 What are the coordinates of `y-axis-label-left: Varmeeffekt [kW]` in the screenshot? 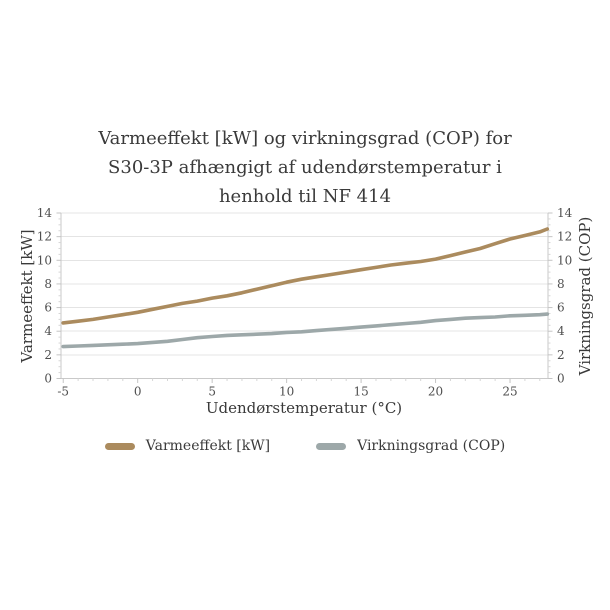 It's located at (27, 296).